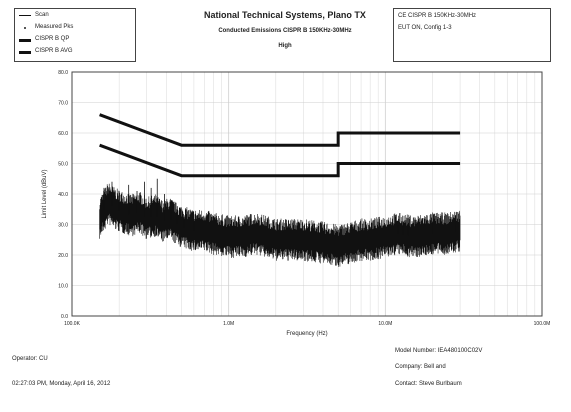 The height and width of the screenshot is (412, 571). What do you see at coordinates (280, 130) in the screenshot?
I see `series-line-cispr-b-qp` at bounding box center [280, 130].